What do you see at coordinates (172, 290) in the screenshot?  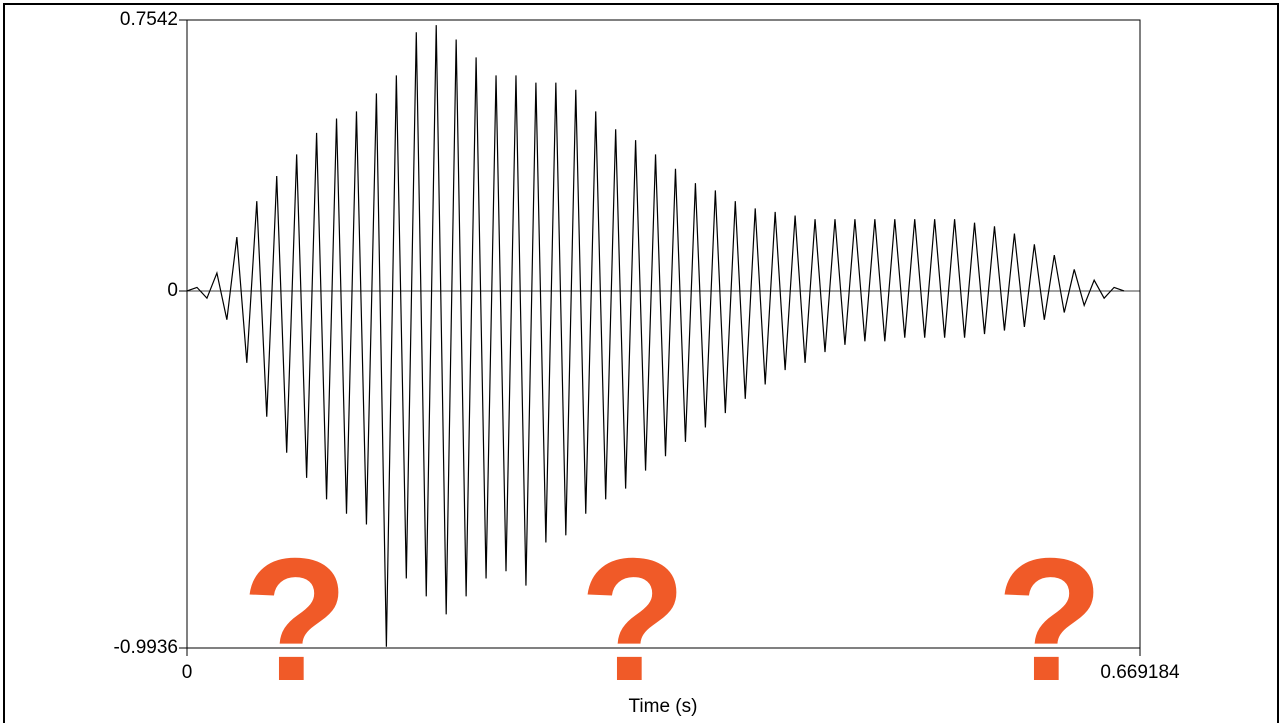 I see `y-tick-label: 0` at bounding box center [172, 290].